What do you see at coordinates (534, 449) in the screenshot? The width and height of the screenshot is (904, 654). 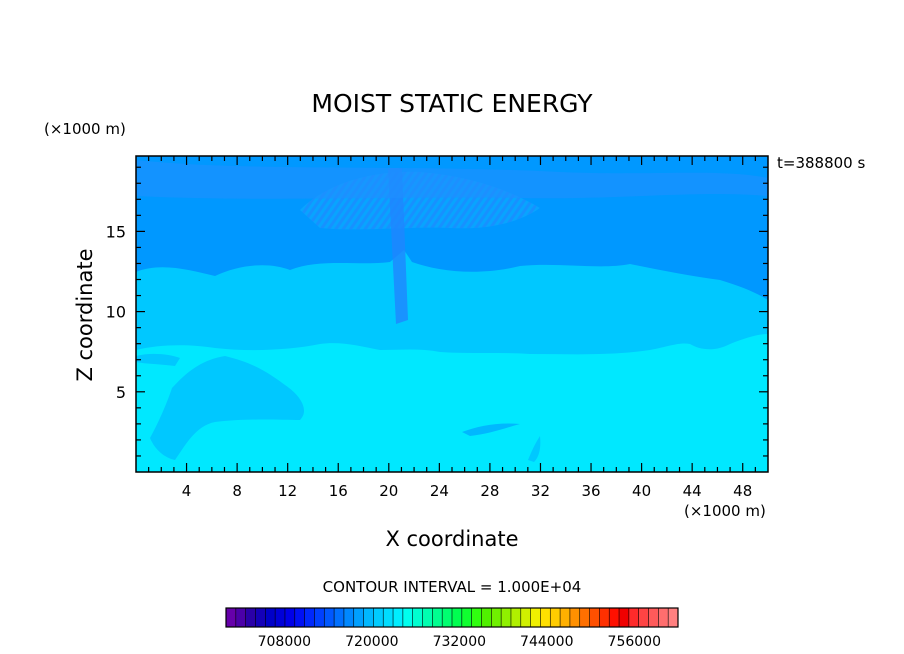 I see `small-plume` at bounding box center [534, 449].